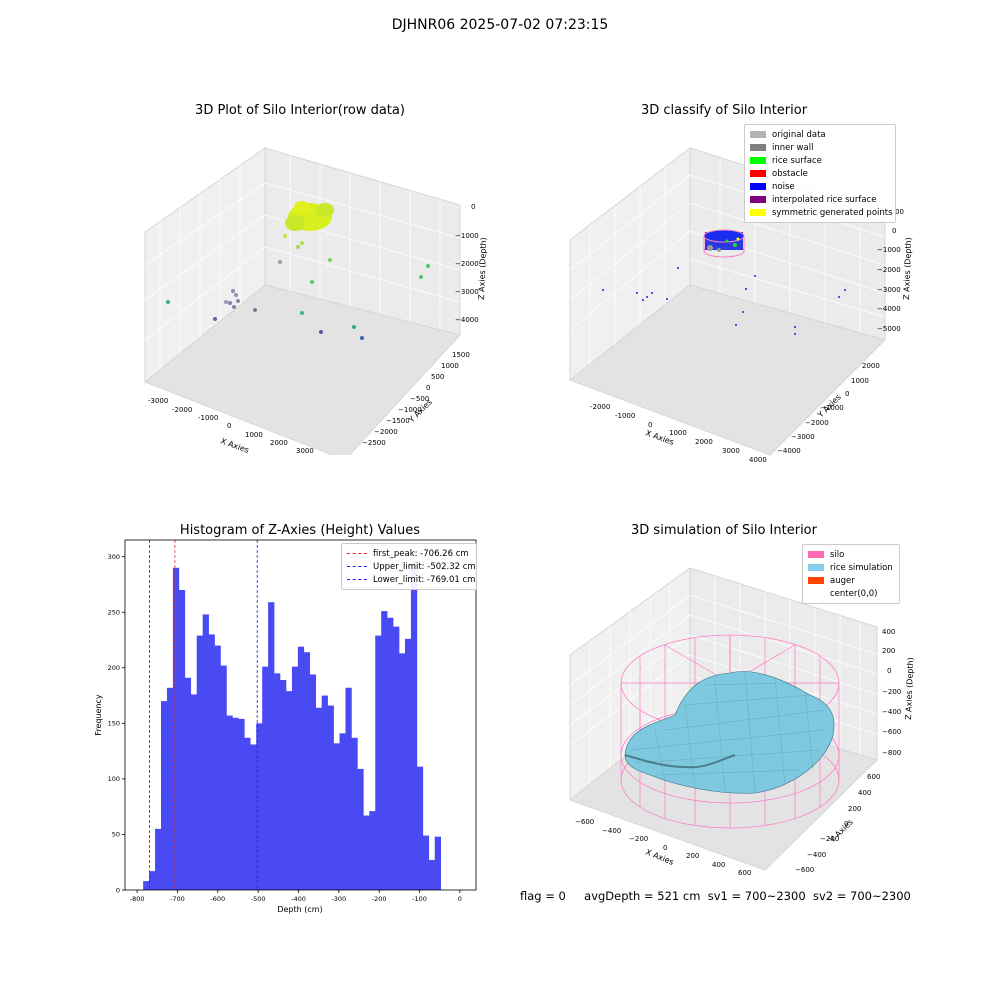 Image resolution: width=1000 pixels, height=1000 pixels. I want to click on histogram-bars, so click(292, 725).